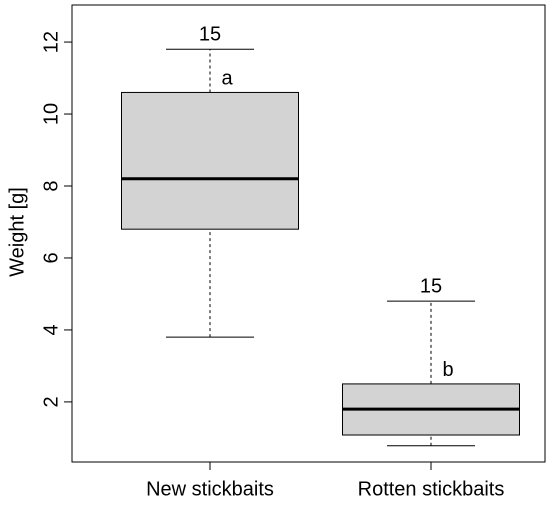 The image size is (550, 506). I want to click on y-tick-label: 12, so click(51, 42).